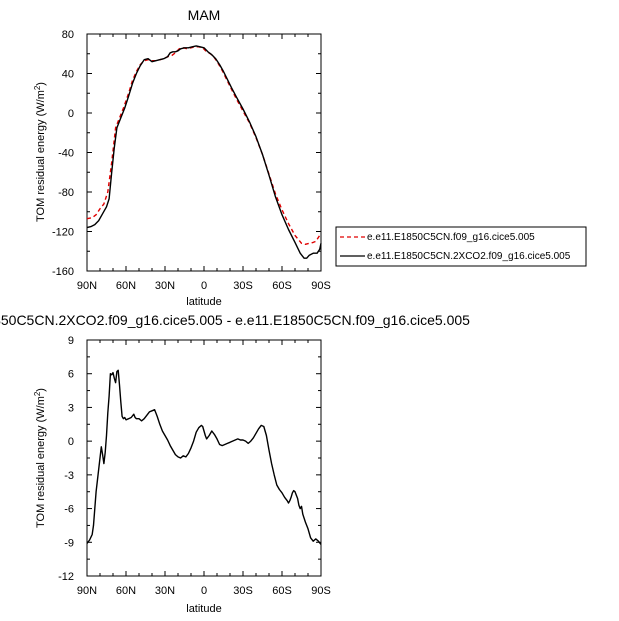 This screenshot has width=619, height=621. Describe the element at coordinates (66, 154) in the screenshot. I see `y-tick-label: -40` at that location.